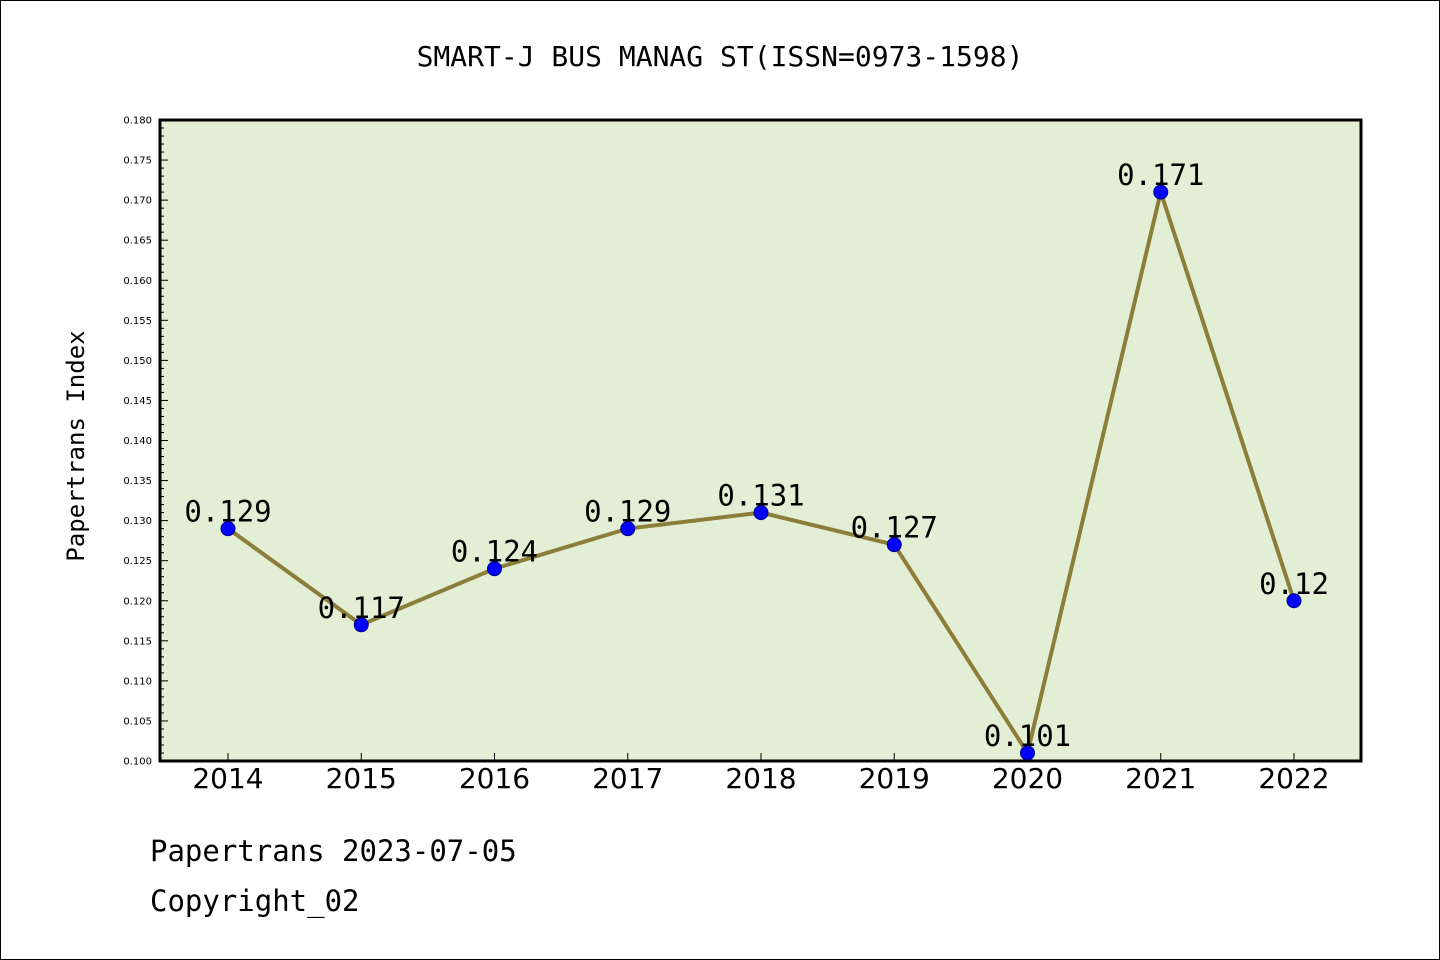 Image resolution: width=1440 pixels, height=960 pixels. What do you see at coordinates (137, 441) in the screenshot?
I see `y-tick-label: 0.140` at bounding box center [137, 441].